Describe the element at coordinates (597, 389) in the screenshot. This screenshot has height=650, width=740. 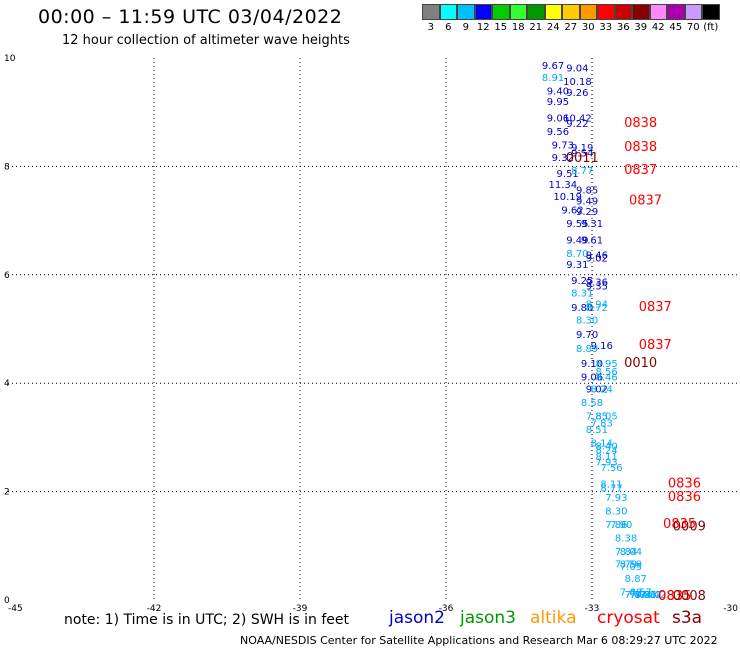
I see `swh-value: 9.02` at that location.